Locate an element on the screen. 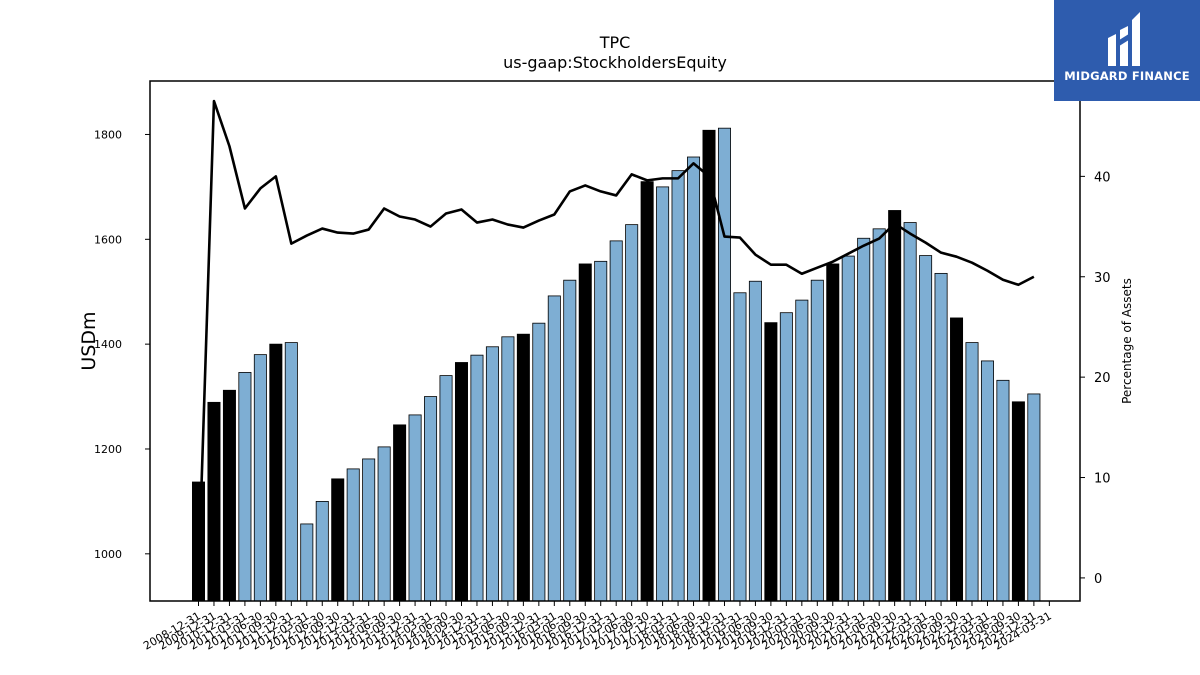  y2-tick-label: 20 is located at coordinates (1102, 378).